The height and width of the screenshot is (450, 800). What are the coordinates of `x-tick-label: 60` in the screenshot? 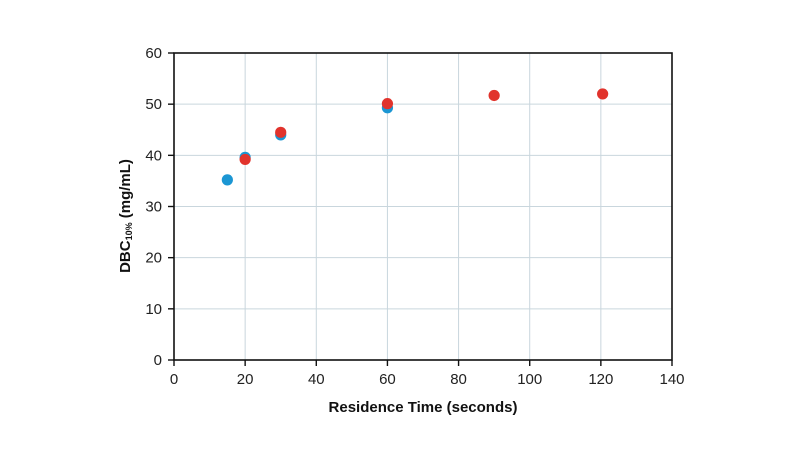 It's located at (387, 379).